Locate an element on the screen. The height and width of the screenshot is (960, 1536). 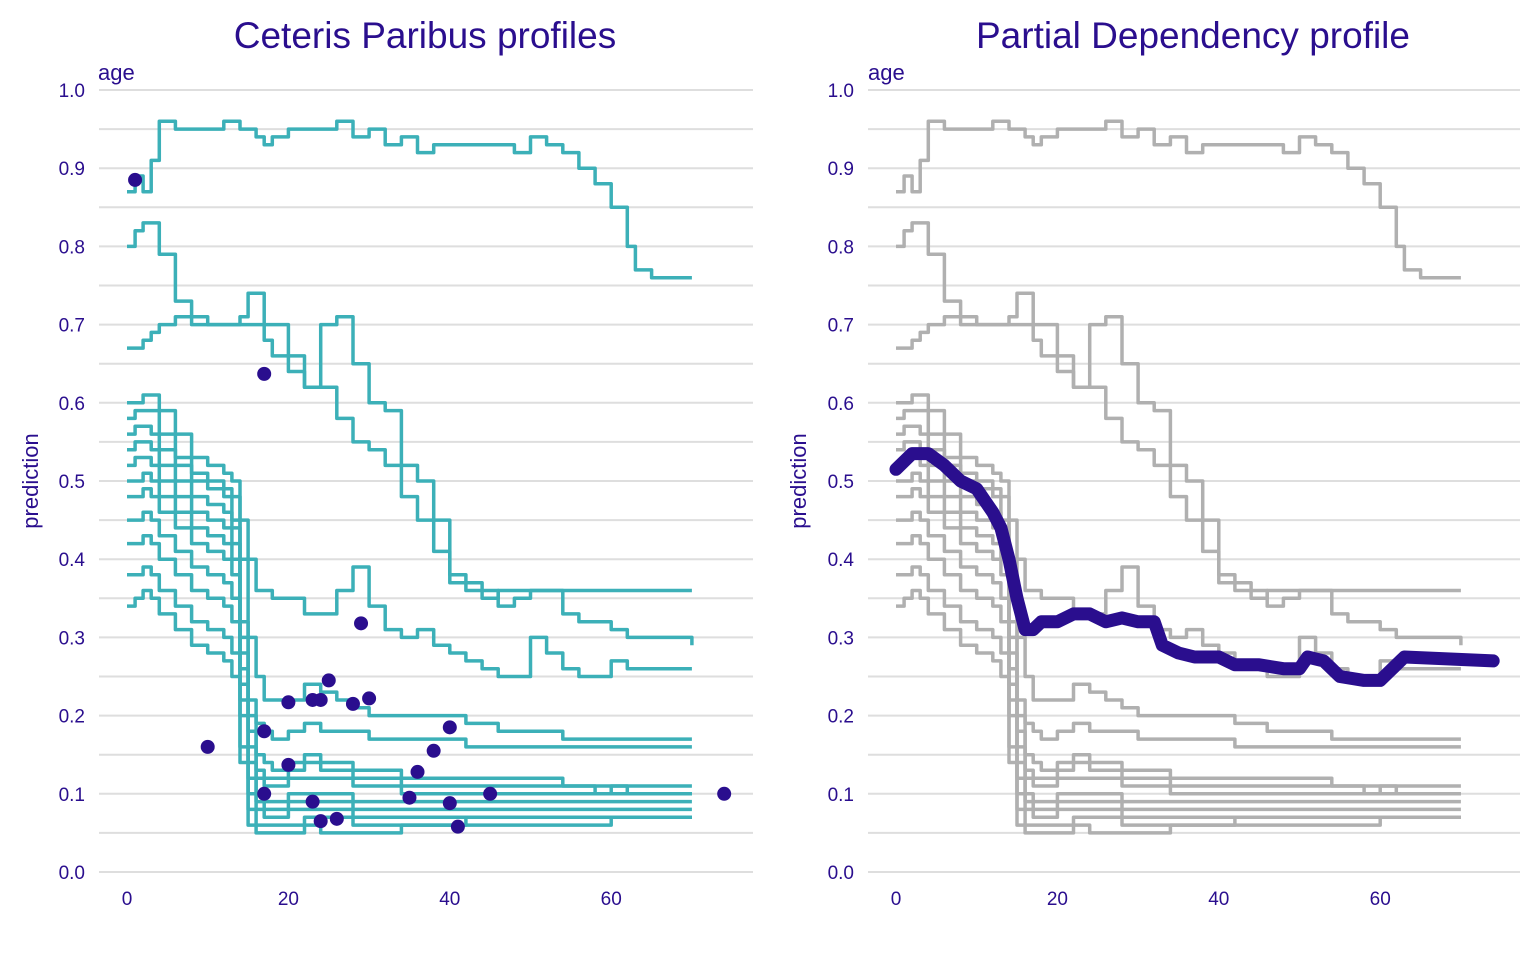
pd-panel-title: Partial Dependency profile is located at coordinates (1193, 35).